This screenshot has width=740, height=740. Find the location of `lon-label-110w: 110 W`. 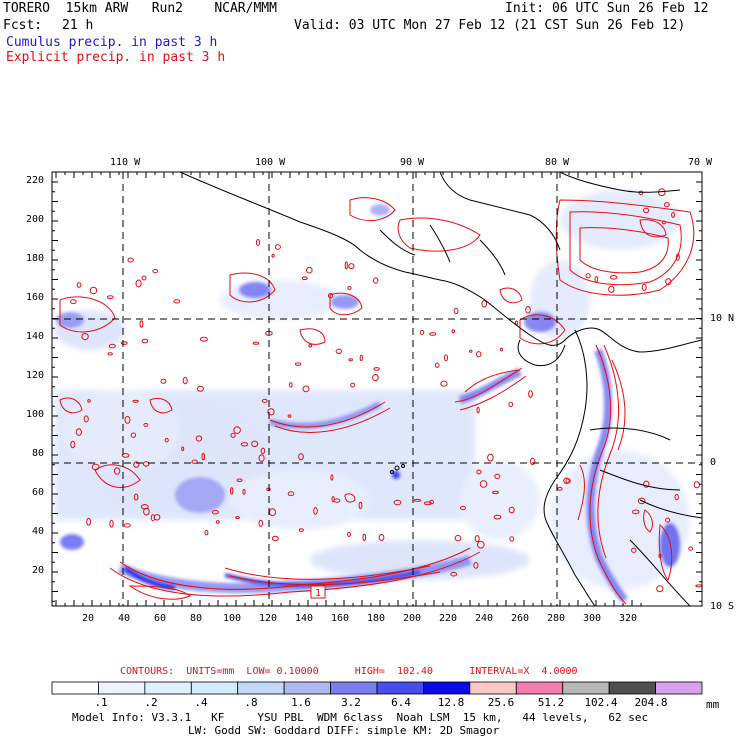

lon-label-110w: 110 W is located at coordinates (125, 162).